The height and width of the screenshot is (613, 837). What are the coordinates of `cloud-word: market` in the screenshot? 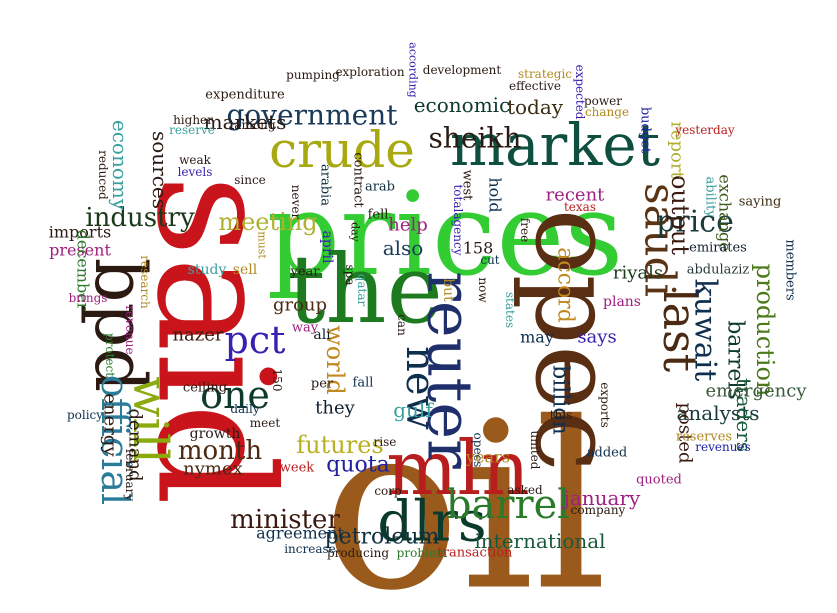 It's located at (555, 145).